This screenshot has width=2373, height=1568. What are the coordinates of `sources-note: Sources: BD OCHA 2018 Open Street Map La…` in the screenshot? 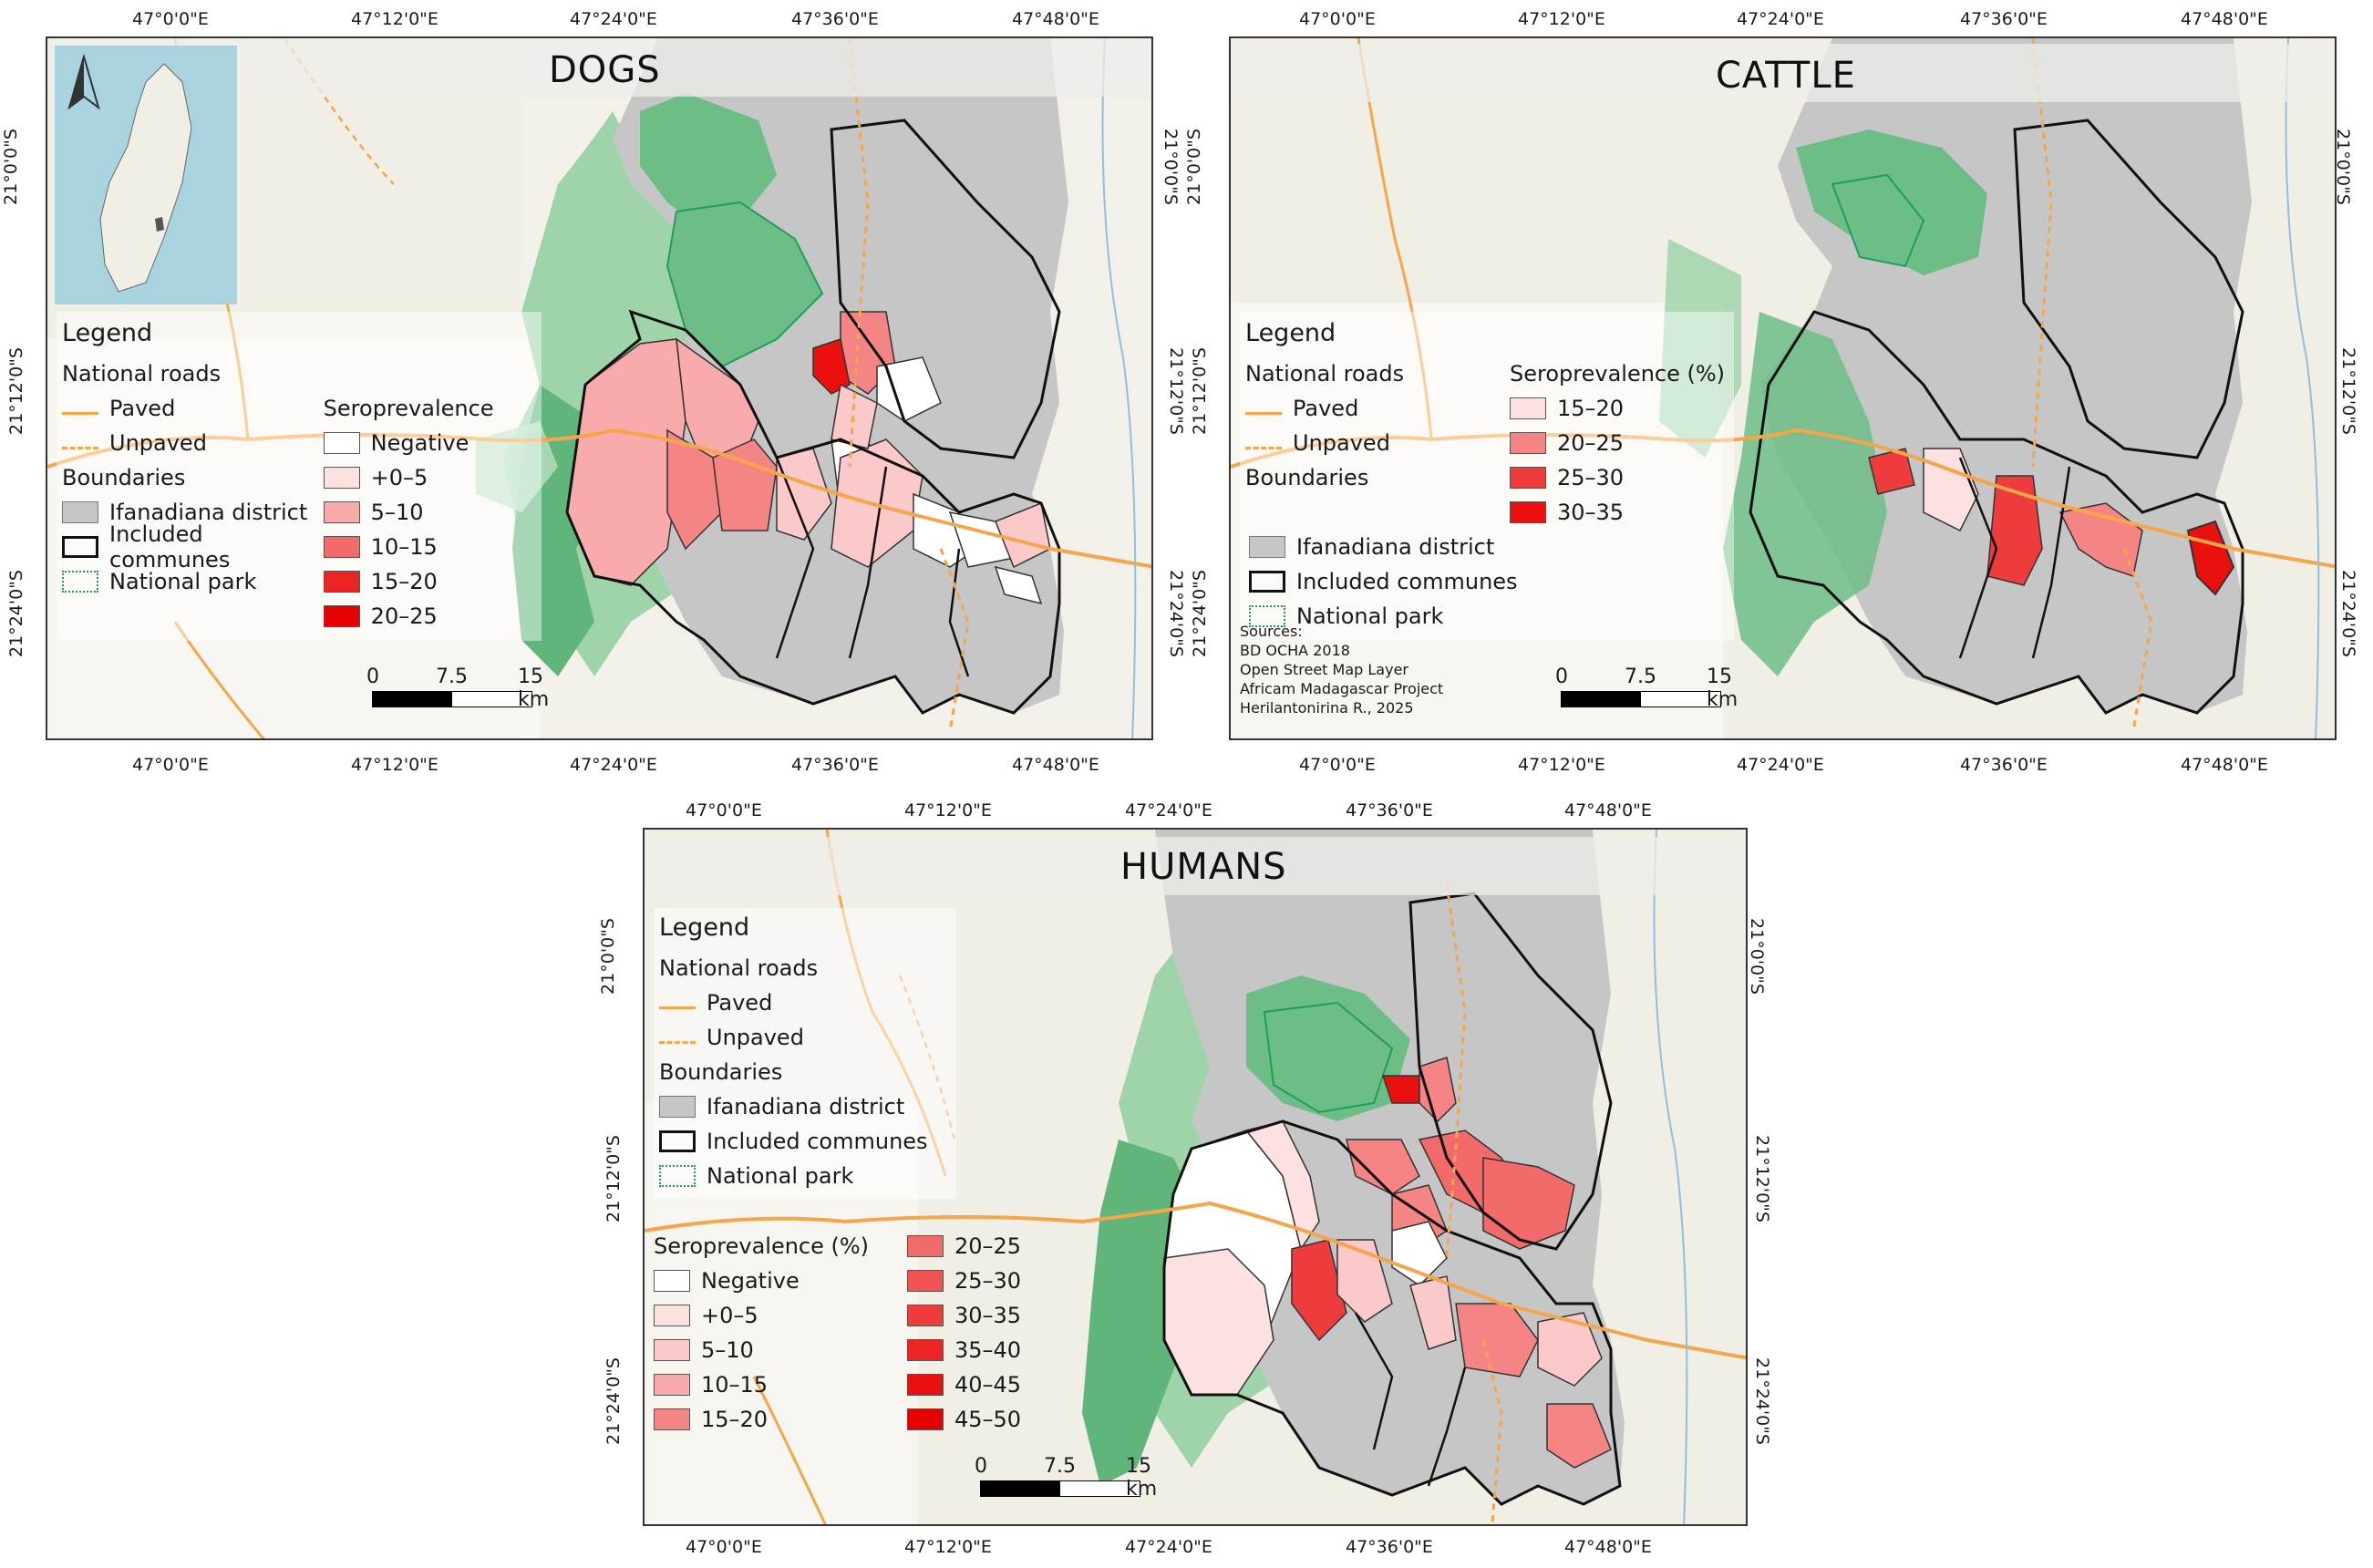 It's located at (1341, 669).